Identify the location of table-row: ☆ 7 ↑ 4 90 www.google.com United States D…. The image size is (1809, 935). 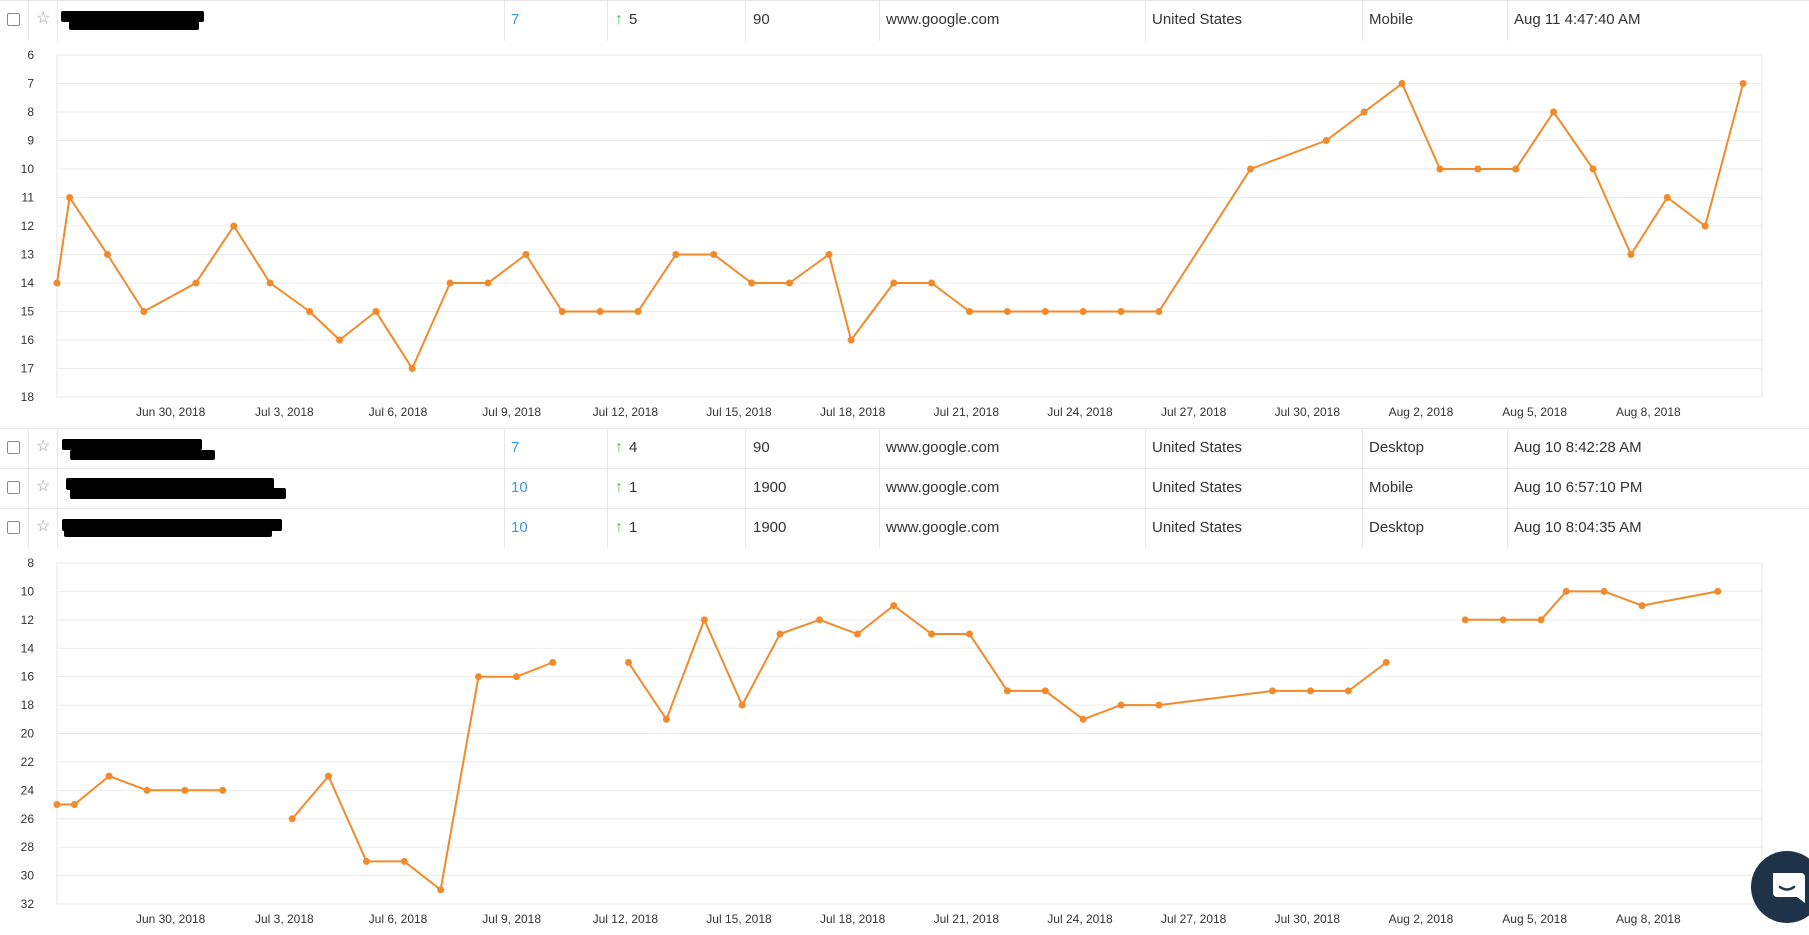
(904, 449).